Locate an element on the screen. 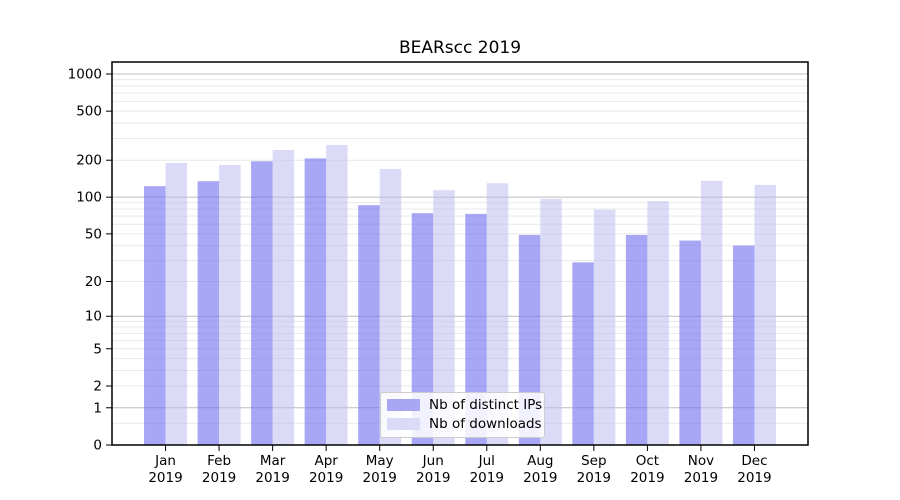 The height and width of the screenshot is (500, 900). x-tick-label-month: Oct is located at coordinates (647, 461).